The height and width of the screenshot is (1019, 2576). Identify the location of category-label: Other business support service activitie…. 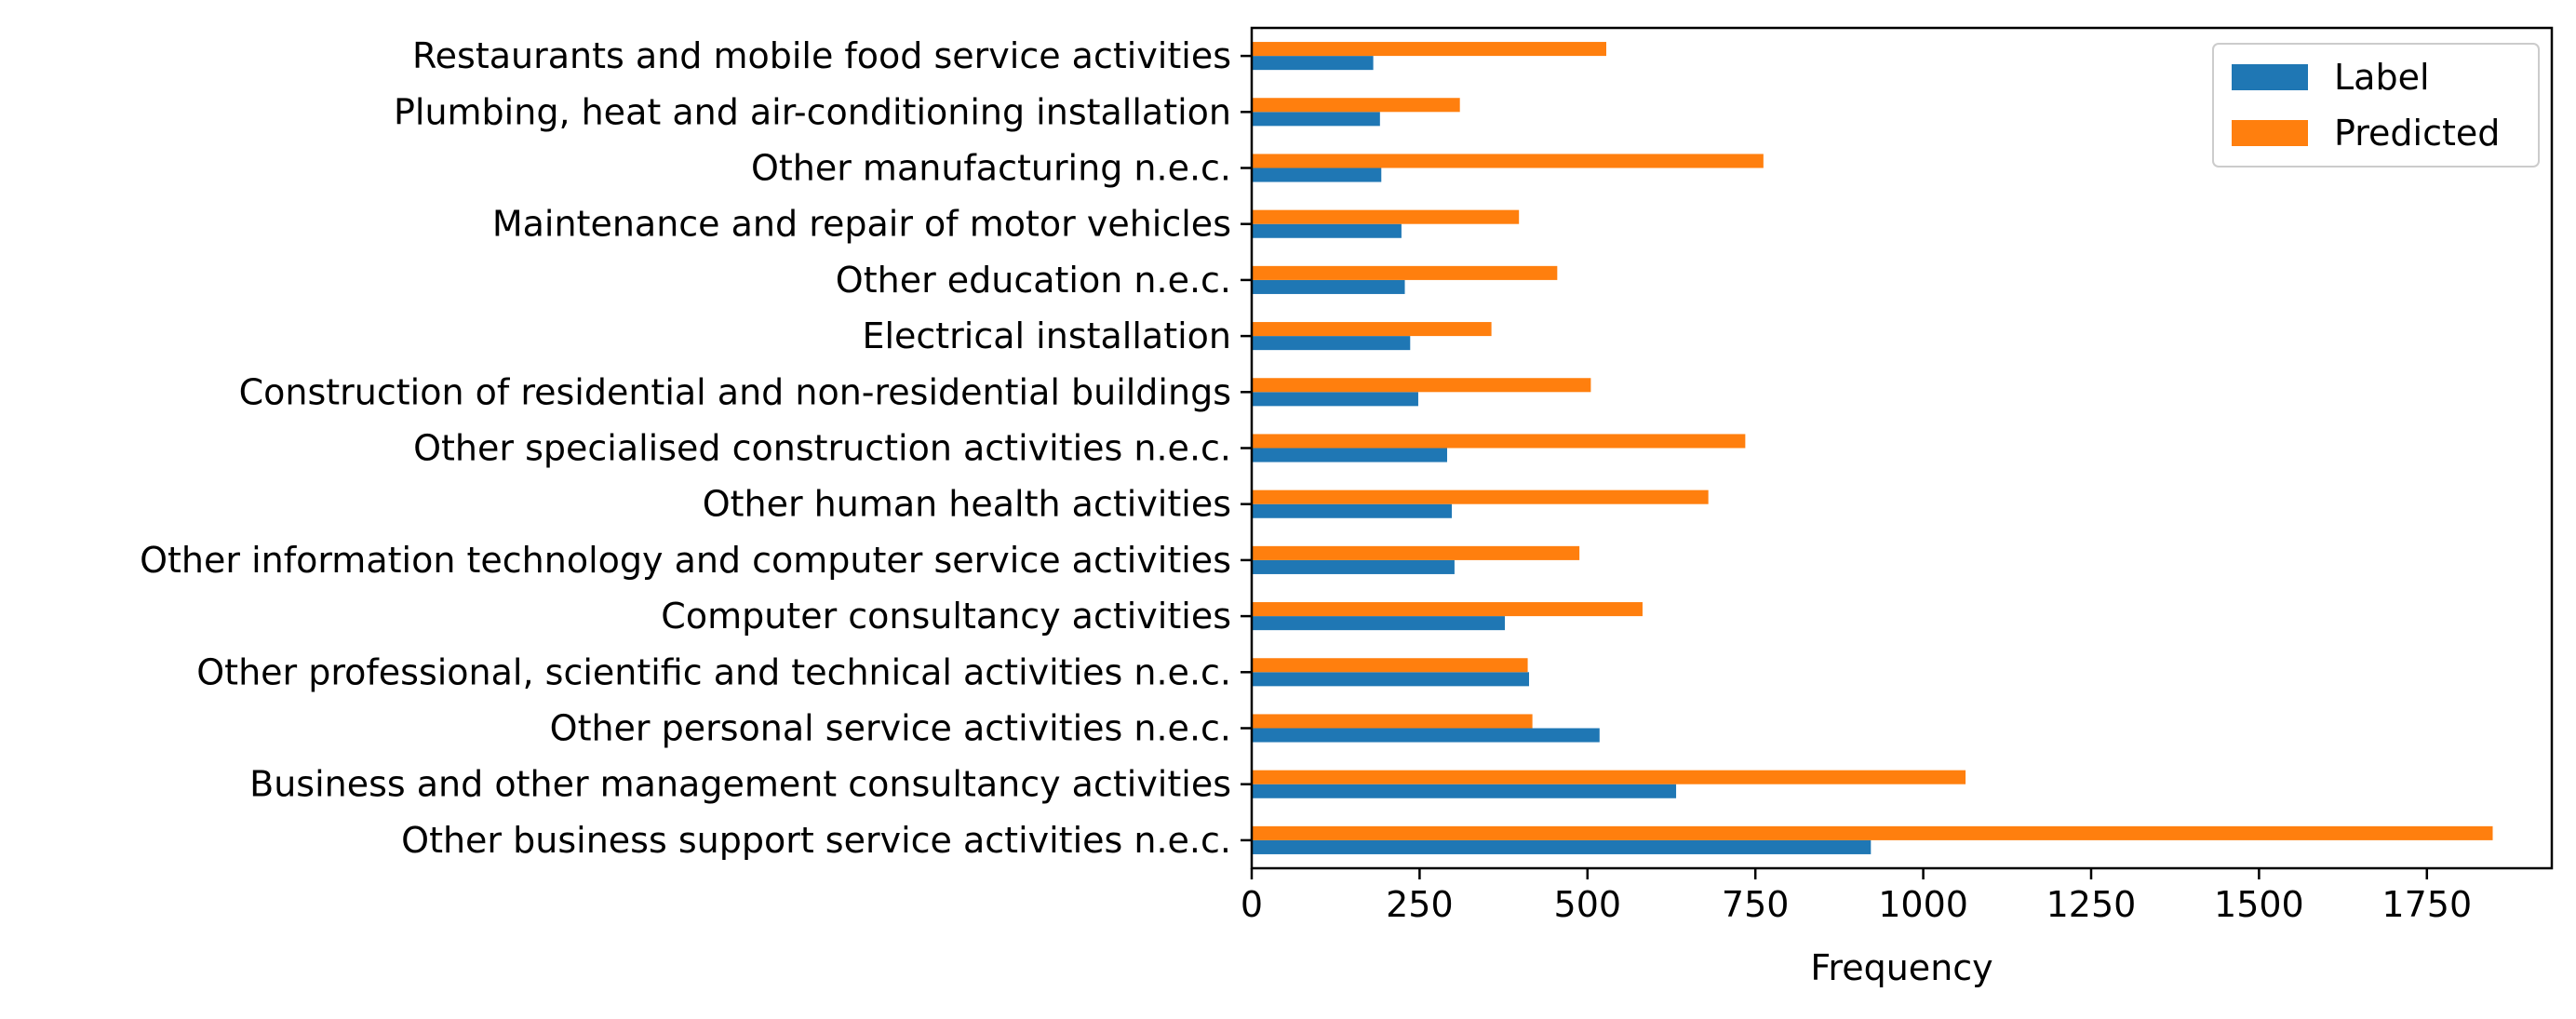
(816, 840).